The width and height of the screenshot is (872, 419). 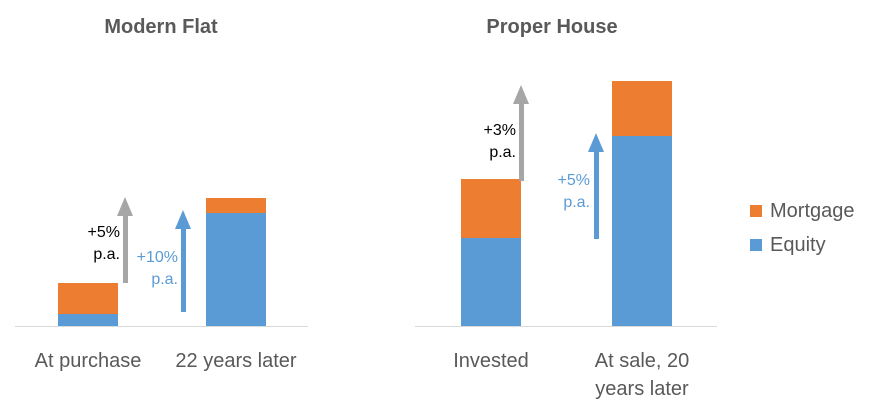 I want to click on growth-annotation-line: +10%, so click(x=157, y=257).